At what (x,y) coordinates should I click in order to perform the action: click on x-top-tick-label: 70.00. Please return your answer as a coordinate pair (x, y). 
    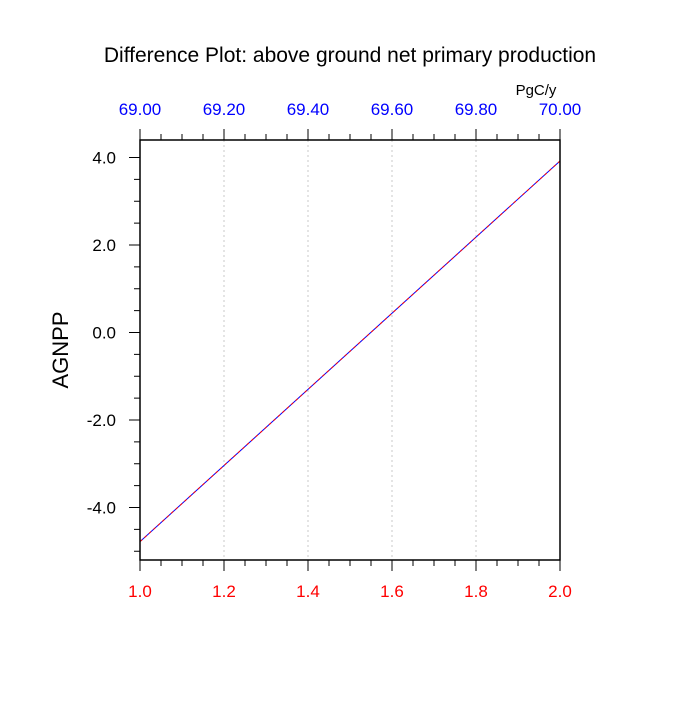
    Looking at the image, I should click on (560, 109).